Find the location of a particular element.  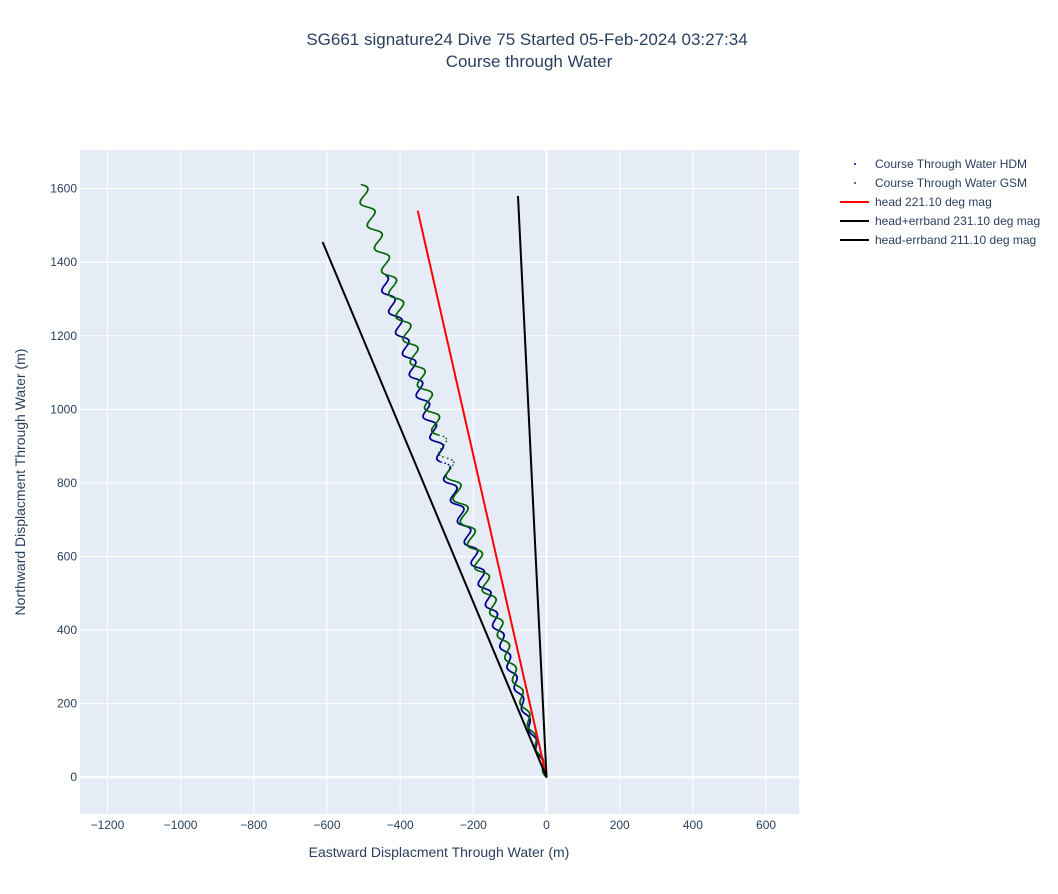

legend-label: Course Through Water GSM is located at coordinates (951, 183).